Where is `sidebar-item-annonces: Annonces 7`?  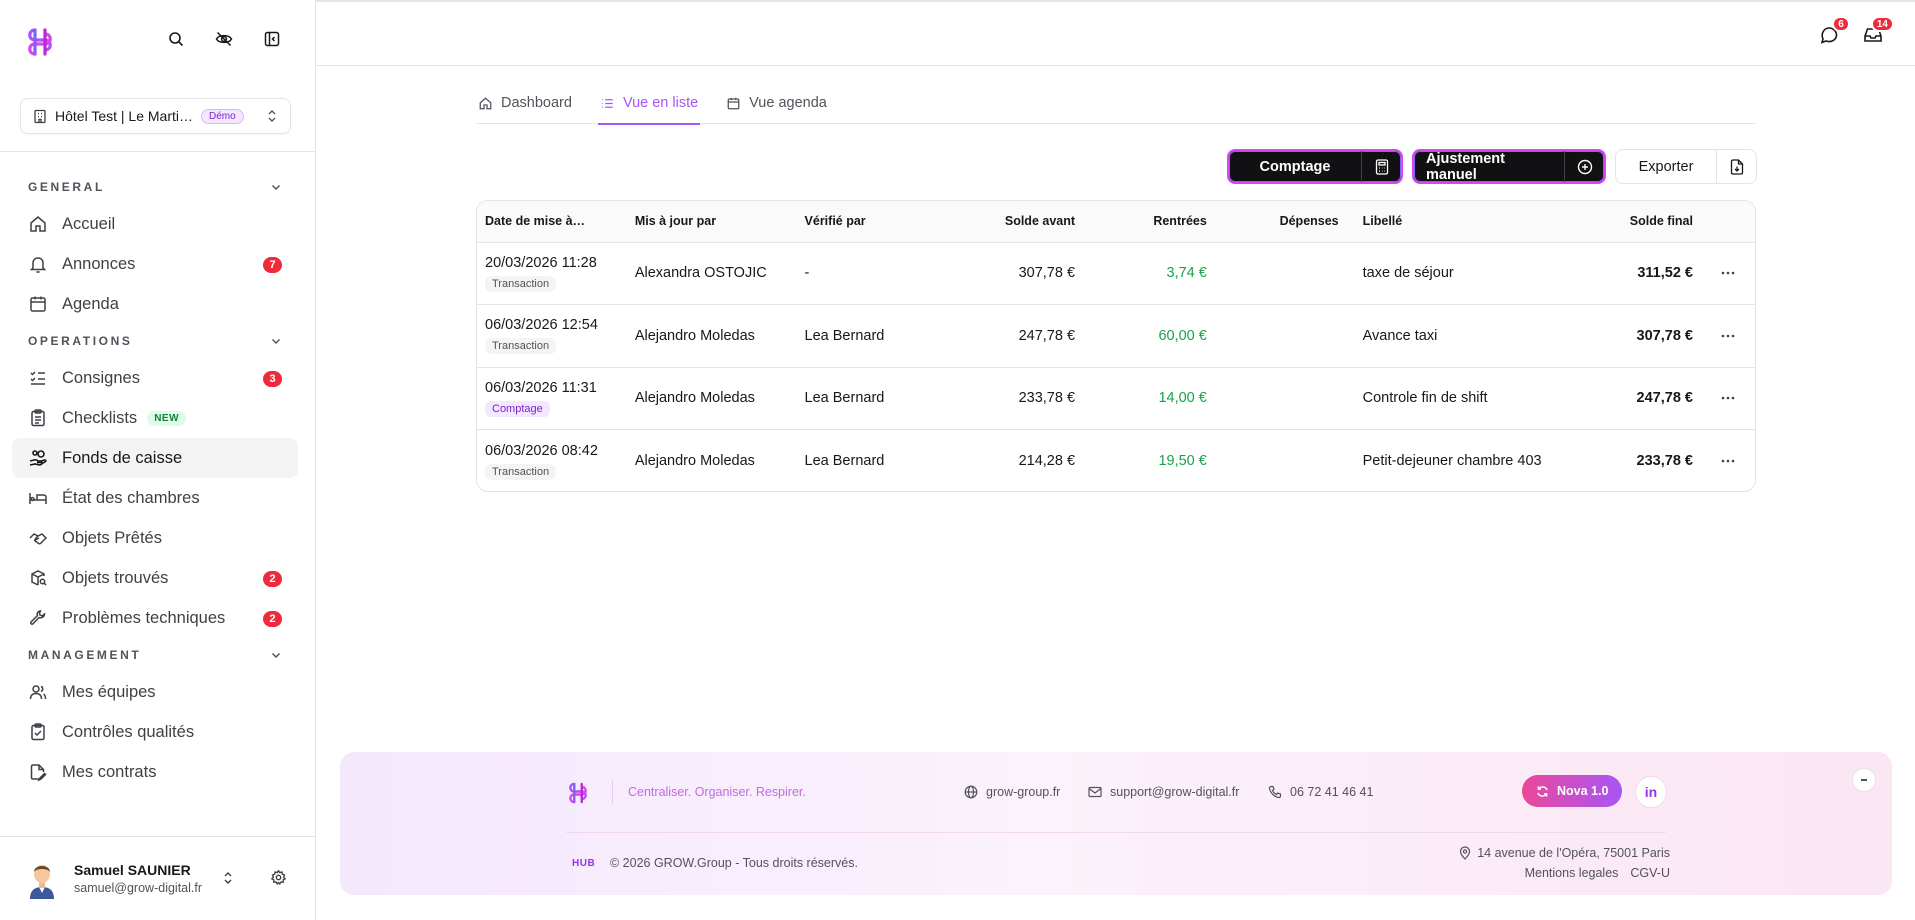
sidebar-item-annonces: Annonces 7 is located at coordinates (155, 264).